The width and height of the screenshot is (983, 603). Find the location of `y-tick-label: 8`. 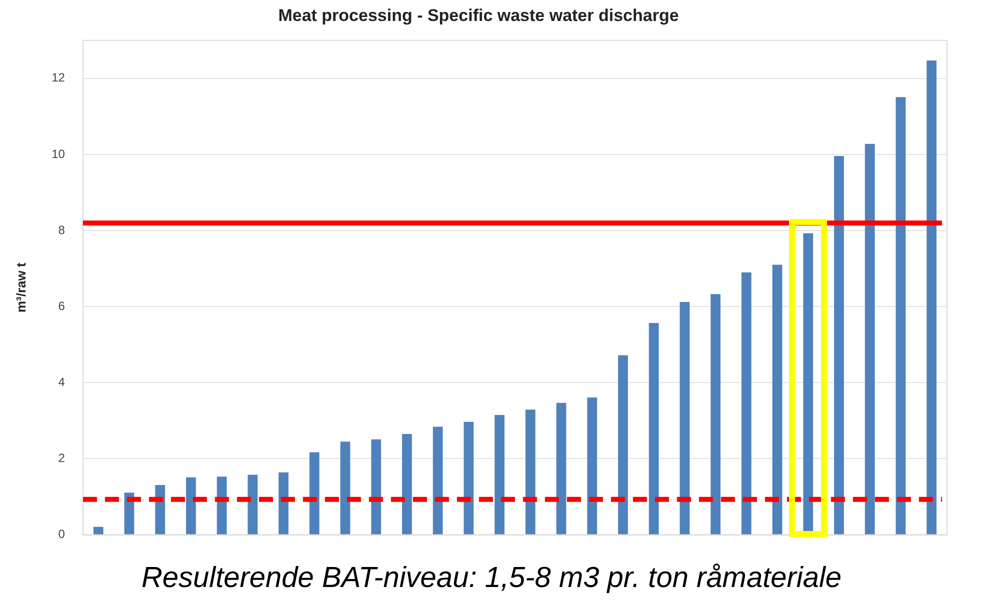

y-tick-label: 8 is located at coordinates (62, 229).